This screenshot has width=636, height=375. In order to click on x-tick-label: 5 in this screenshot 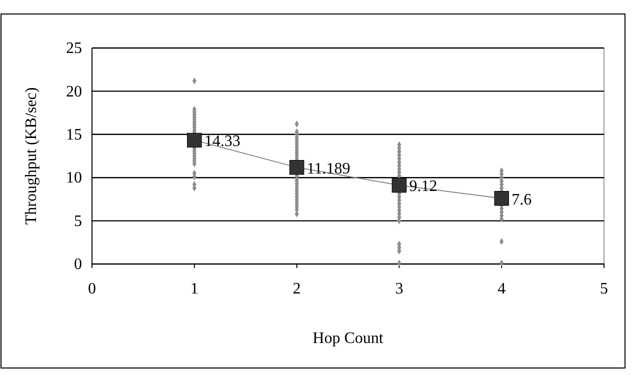, I will do `click(604, 289)`.